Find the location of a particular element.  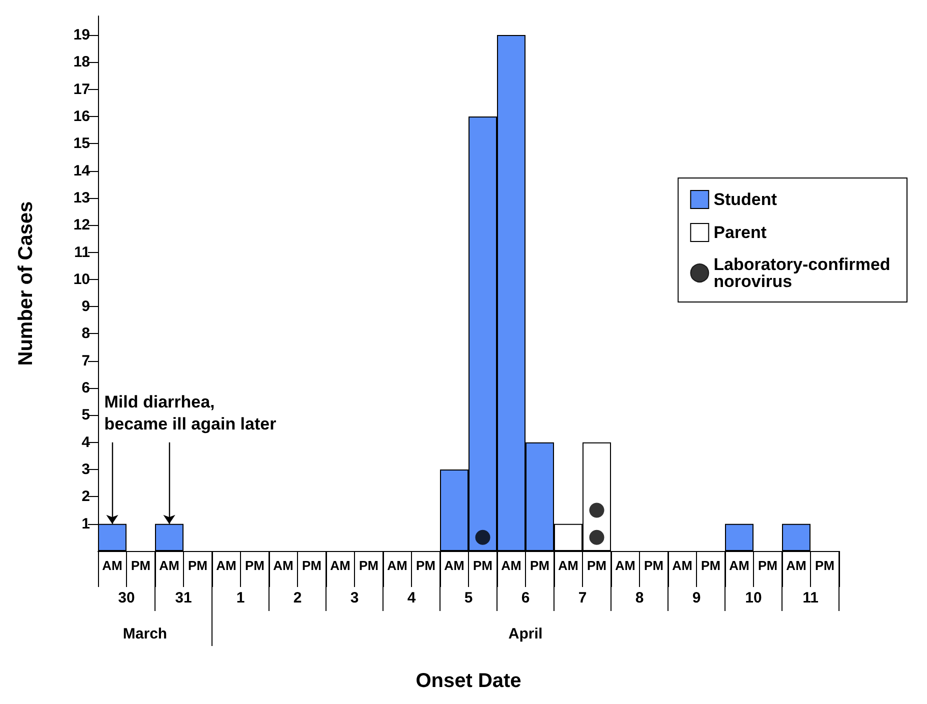

y-tick-label: 3 is located at coordinates (86, 469).